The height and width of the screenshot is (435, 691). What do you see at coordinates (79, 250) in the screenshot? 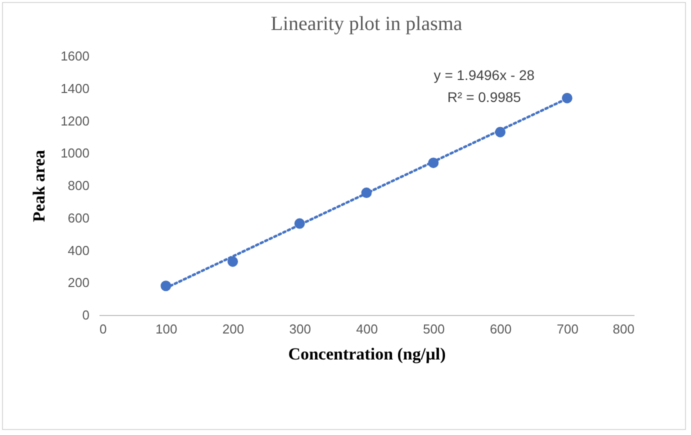
I see `y-tick-label: 400` at bounding box center [79, 250].